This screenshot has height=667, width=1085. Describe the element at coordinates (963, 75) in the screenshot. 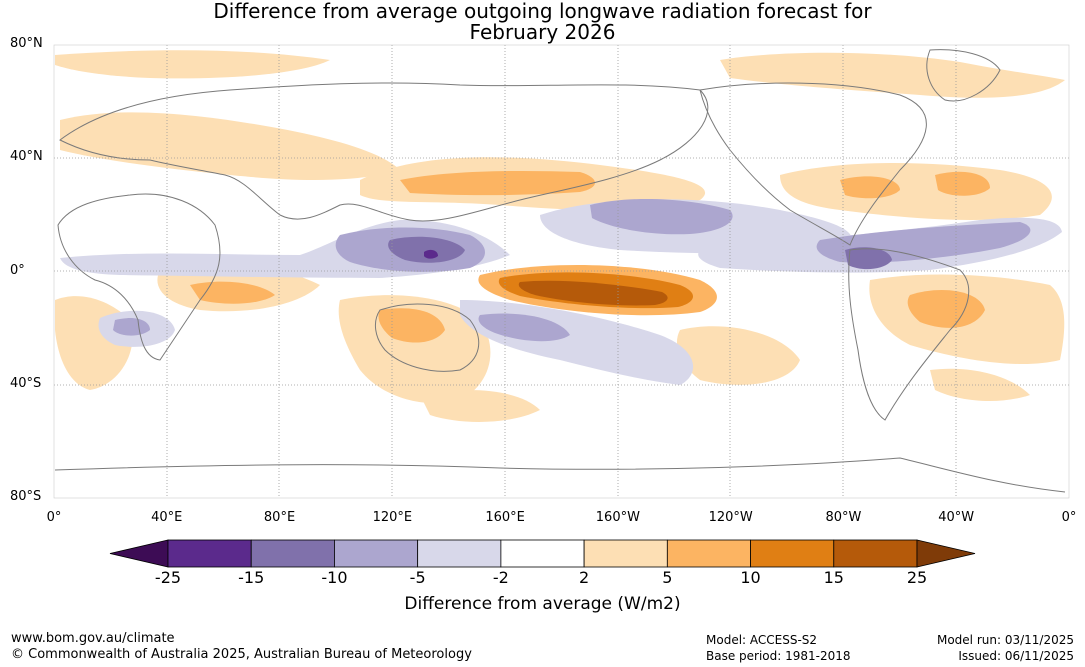

I see `coast-greenland` at that location.